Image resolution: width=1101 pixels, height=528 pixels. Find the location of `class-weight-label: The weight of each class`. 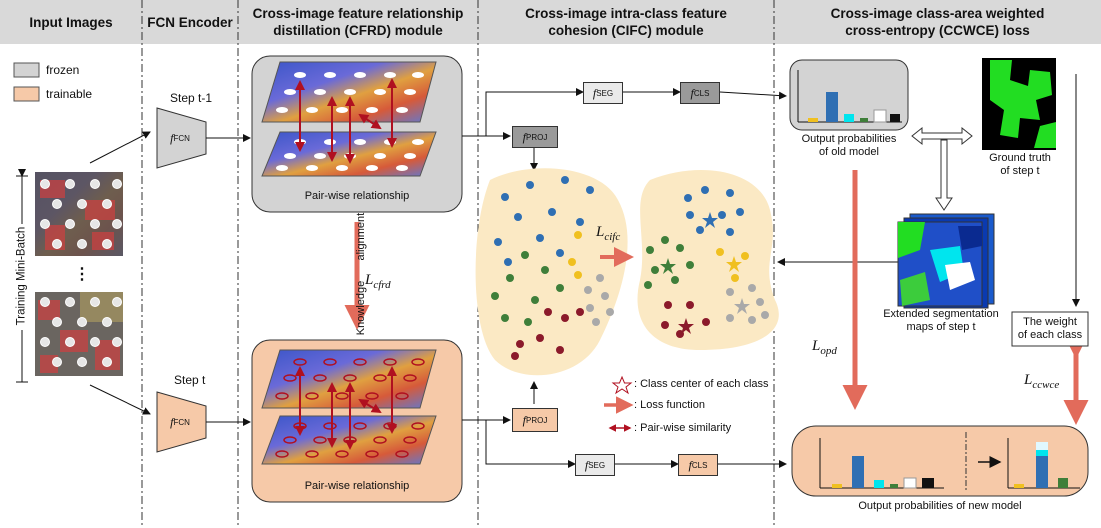

class-weight-label: The weight of each class is located at coordinates (1050, 328).